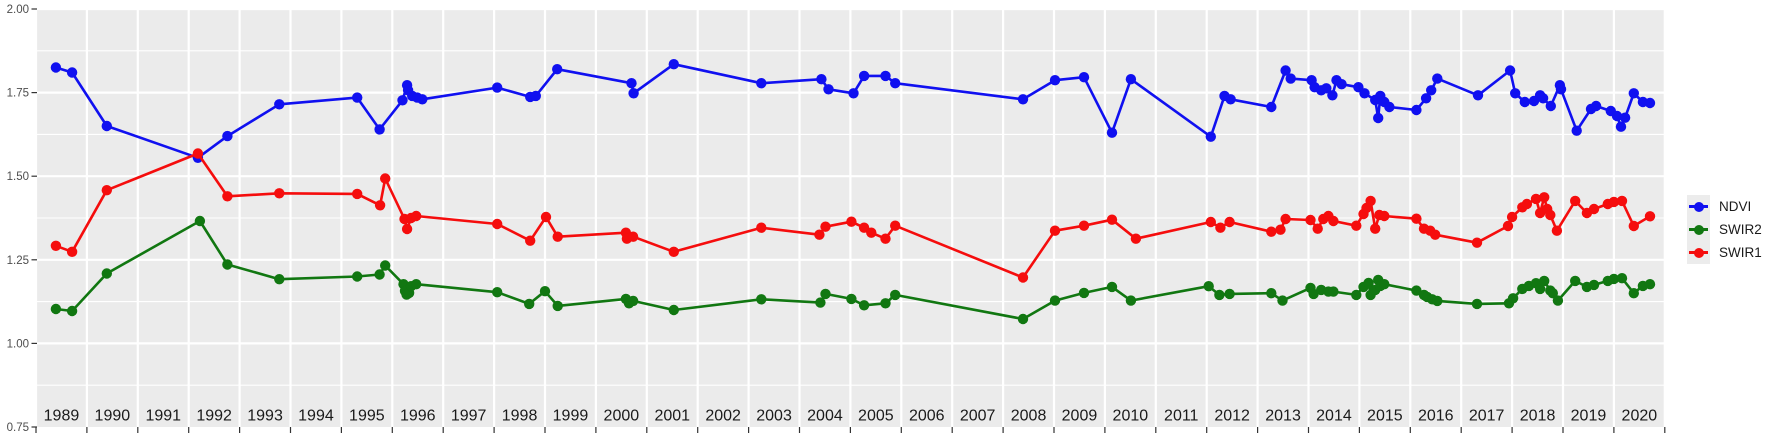  Describe the element at coordinates (672, 416) in the screenshot. I see `x-axis-year-label: 2001` at that location.